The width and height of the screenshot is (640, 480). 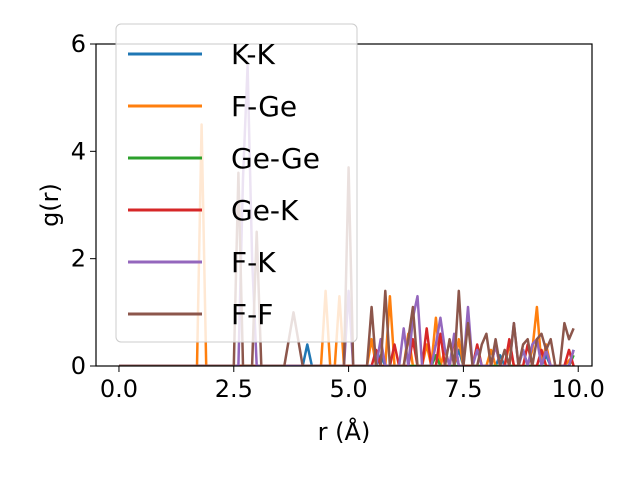 I want to click on legend-label-f-ge: F-Ge, so click(x=264, y=106).